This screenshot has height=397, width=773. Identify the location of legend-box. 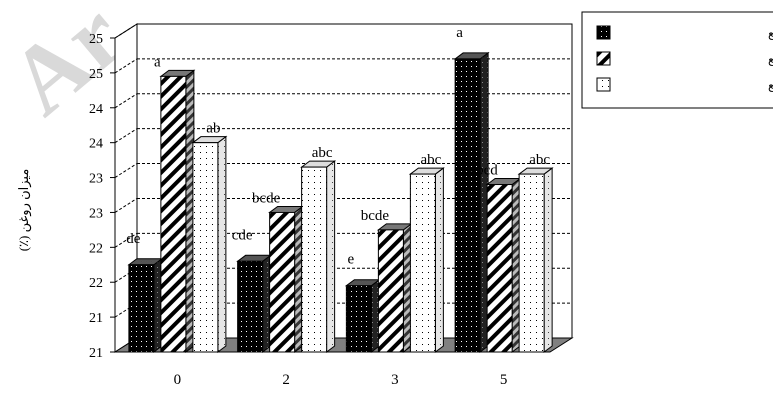
(677, 60).